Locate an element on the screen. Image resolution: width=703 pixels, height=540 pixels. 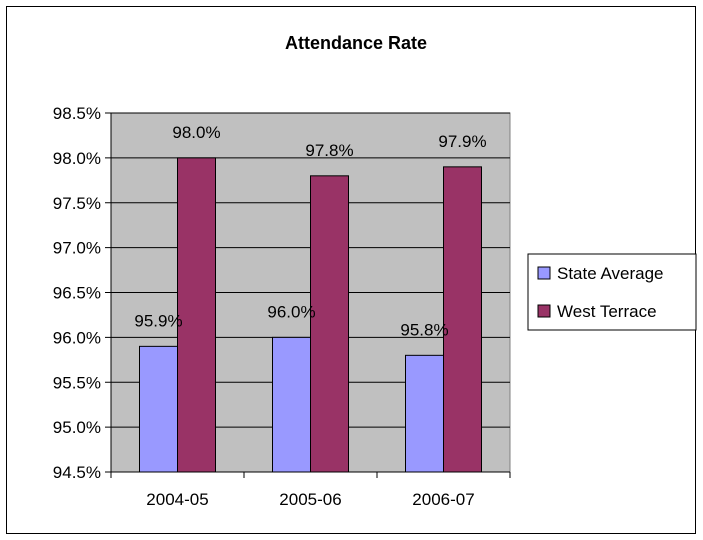
data-label: 97.8% is located at coordinates (329, 150).